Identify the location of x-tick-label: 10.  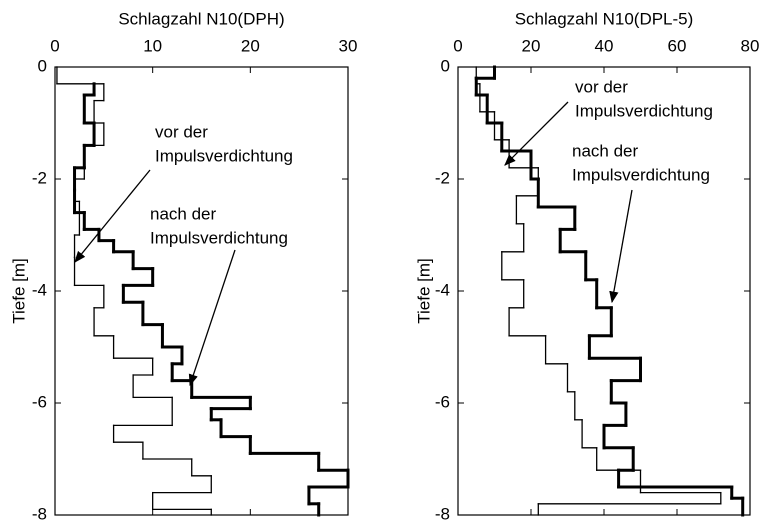
(152, 45).